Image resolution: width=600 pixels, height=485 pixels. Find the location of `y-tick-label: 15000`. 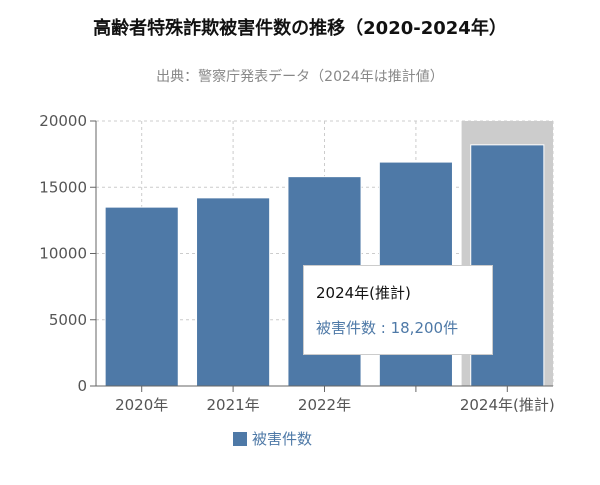

y-tick-label: 15000 is located at coordinates (63, 187).